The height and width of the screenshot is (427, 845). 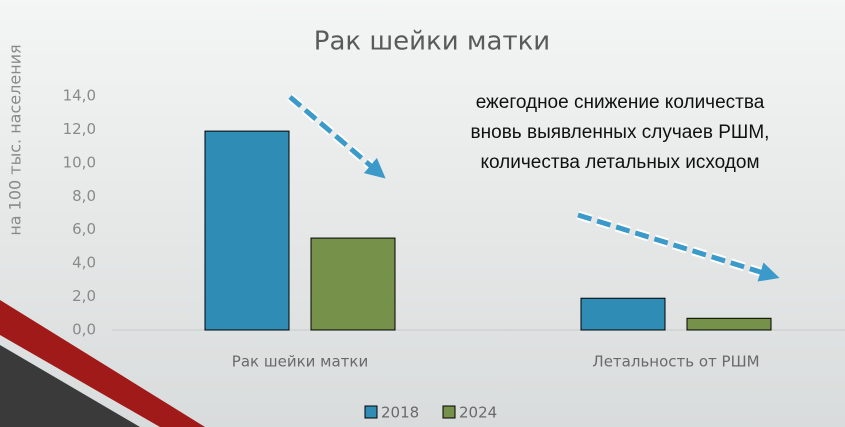 I want to click on y-tick-label: 6,0, so click(x=84, y=229).